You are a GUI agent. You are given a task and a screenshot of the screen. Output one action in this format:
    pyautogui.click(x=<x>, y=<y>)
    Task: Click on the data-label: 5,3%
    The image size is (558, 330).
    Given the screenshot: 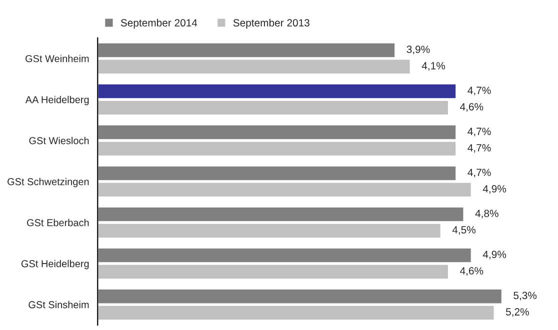 What is the action you would take?
    pyautogui.click(x=525, y=296)
    